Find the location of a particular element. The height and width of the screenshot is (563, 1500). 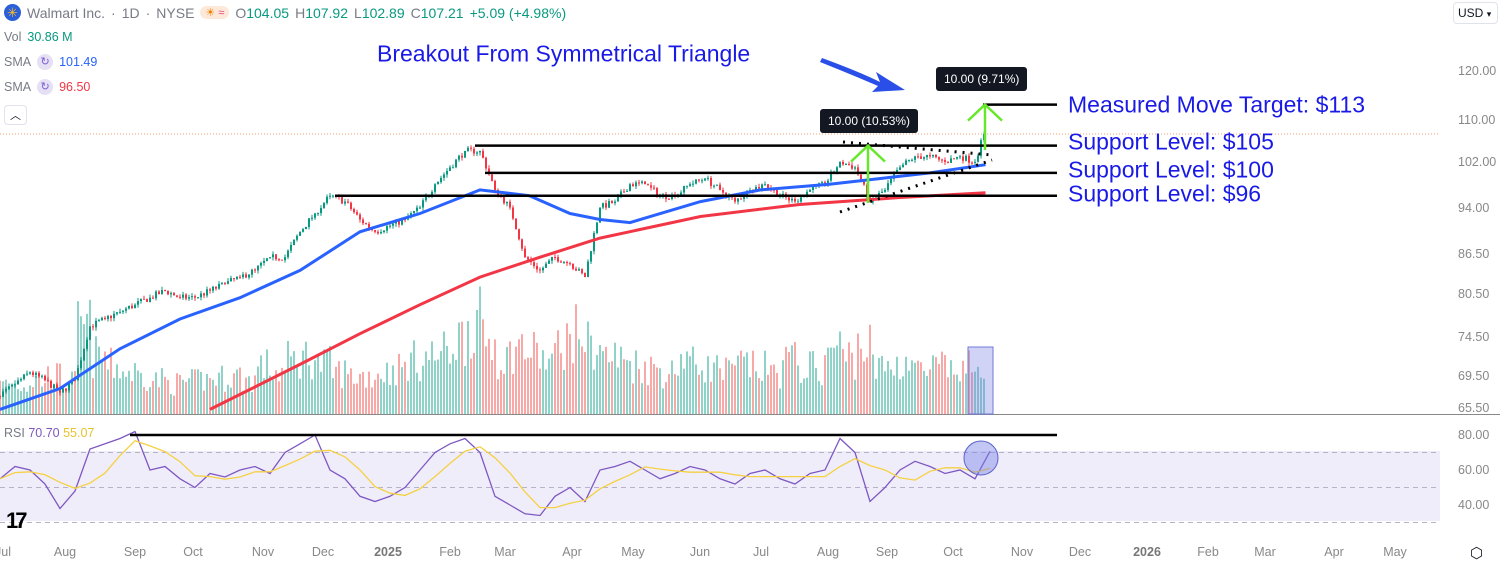

rsi-legend: RSI 70.70 55.07 is located at coordinates (49, 433).